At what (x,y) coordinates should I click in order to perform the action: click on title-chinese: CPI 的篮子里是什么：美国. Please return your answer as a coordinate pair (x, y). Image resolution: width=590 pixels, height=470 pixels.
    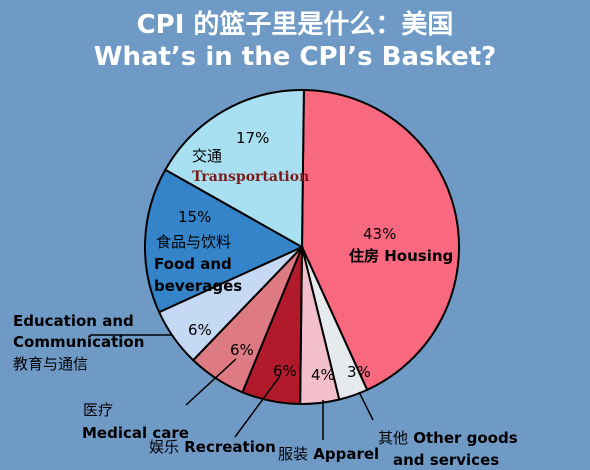
    Looking at the image, I should click on (295, 25).